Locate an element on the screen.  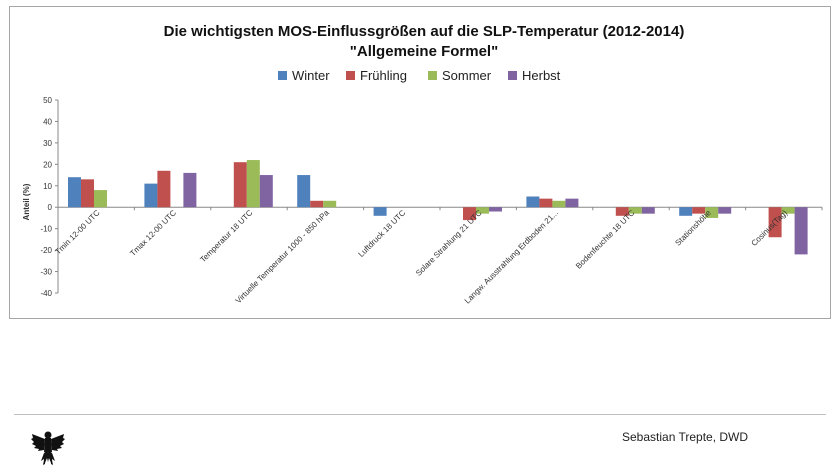
y-tick-label-2: 30 is located at coordinates (47, 143).